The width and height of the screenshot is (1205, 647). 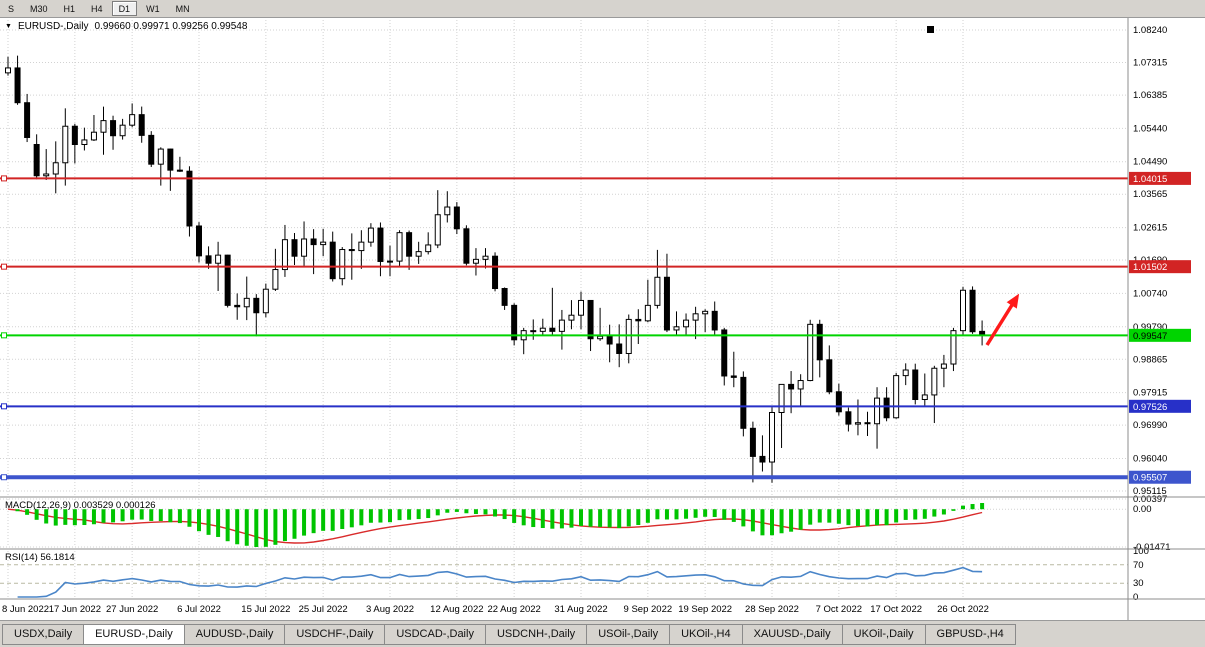 What do you see at coordinates (1135, 597) in the screenshot?
I see `svg-text: 0` at bounding box center [1135, 597].